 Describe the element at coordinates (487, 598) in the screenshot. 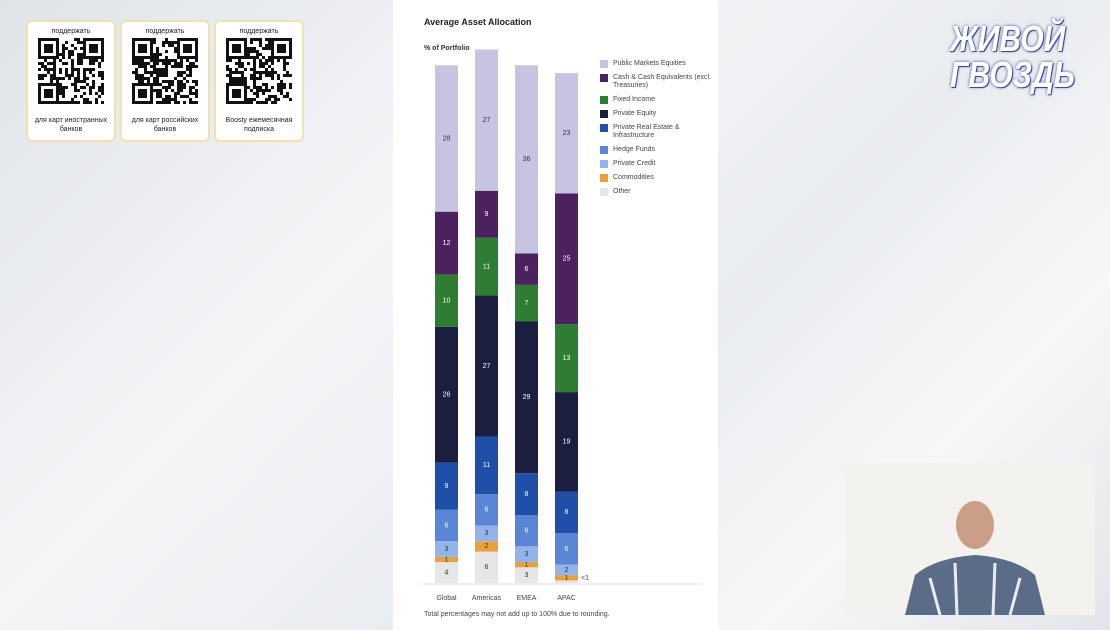

I see `x-tick-label: Americas` at that location.